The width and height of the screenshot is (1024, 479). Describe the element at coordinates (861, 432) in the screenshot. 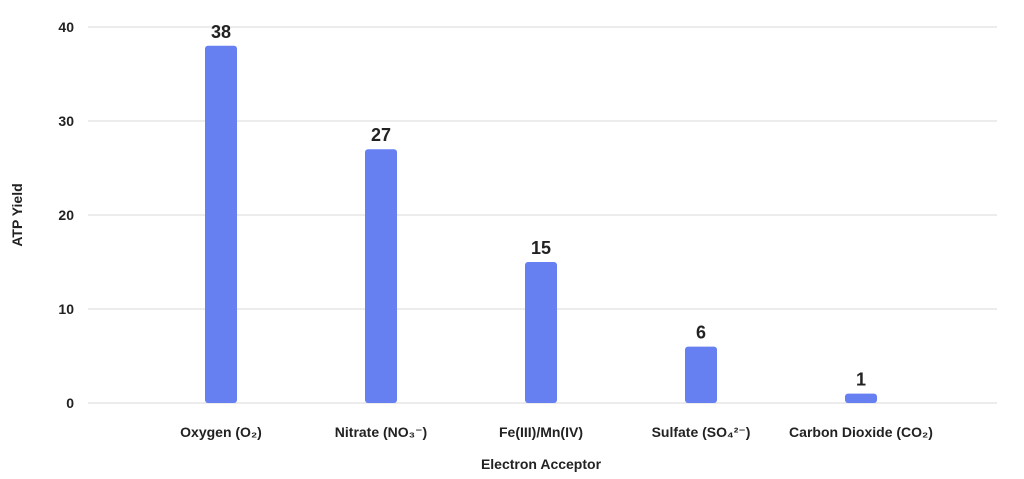

I see `x-tick-label-4: Carbon Dioxide (CO₂)` at that location.